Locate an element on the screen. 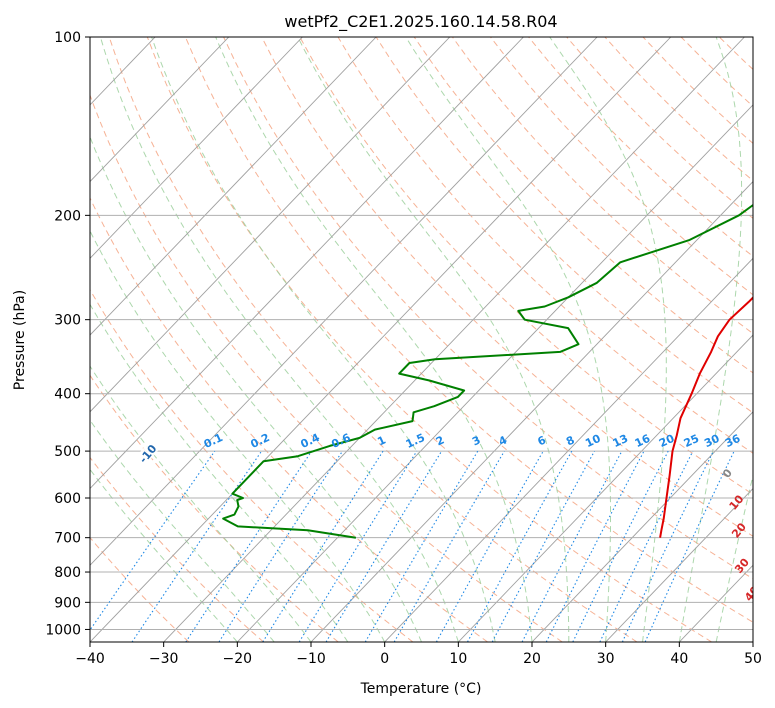 The height and width of the screenshot is (708, 775). mixing-ratio-label: 13 is located at coordinates (620, 441).